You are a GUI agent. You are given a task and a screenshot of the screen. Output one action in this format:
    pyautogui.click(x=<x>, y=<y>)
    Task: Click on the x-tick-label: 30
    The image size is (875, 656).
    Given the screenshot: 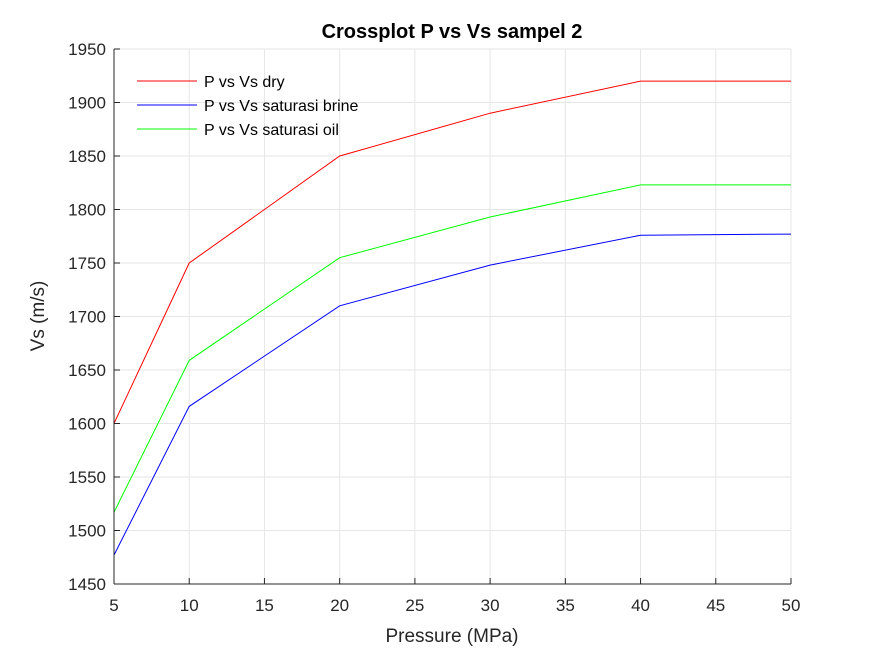 What is the action you would take?
    pyautogui.click(x=490, y=605)
    